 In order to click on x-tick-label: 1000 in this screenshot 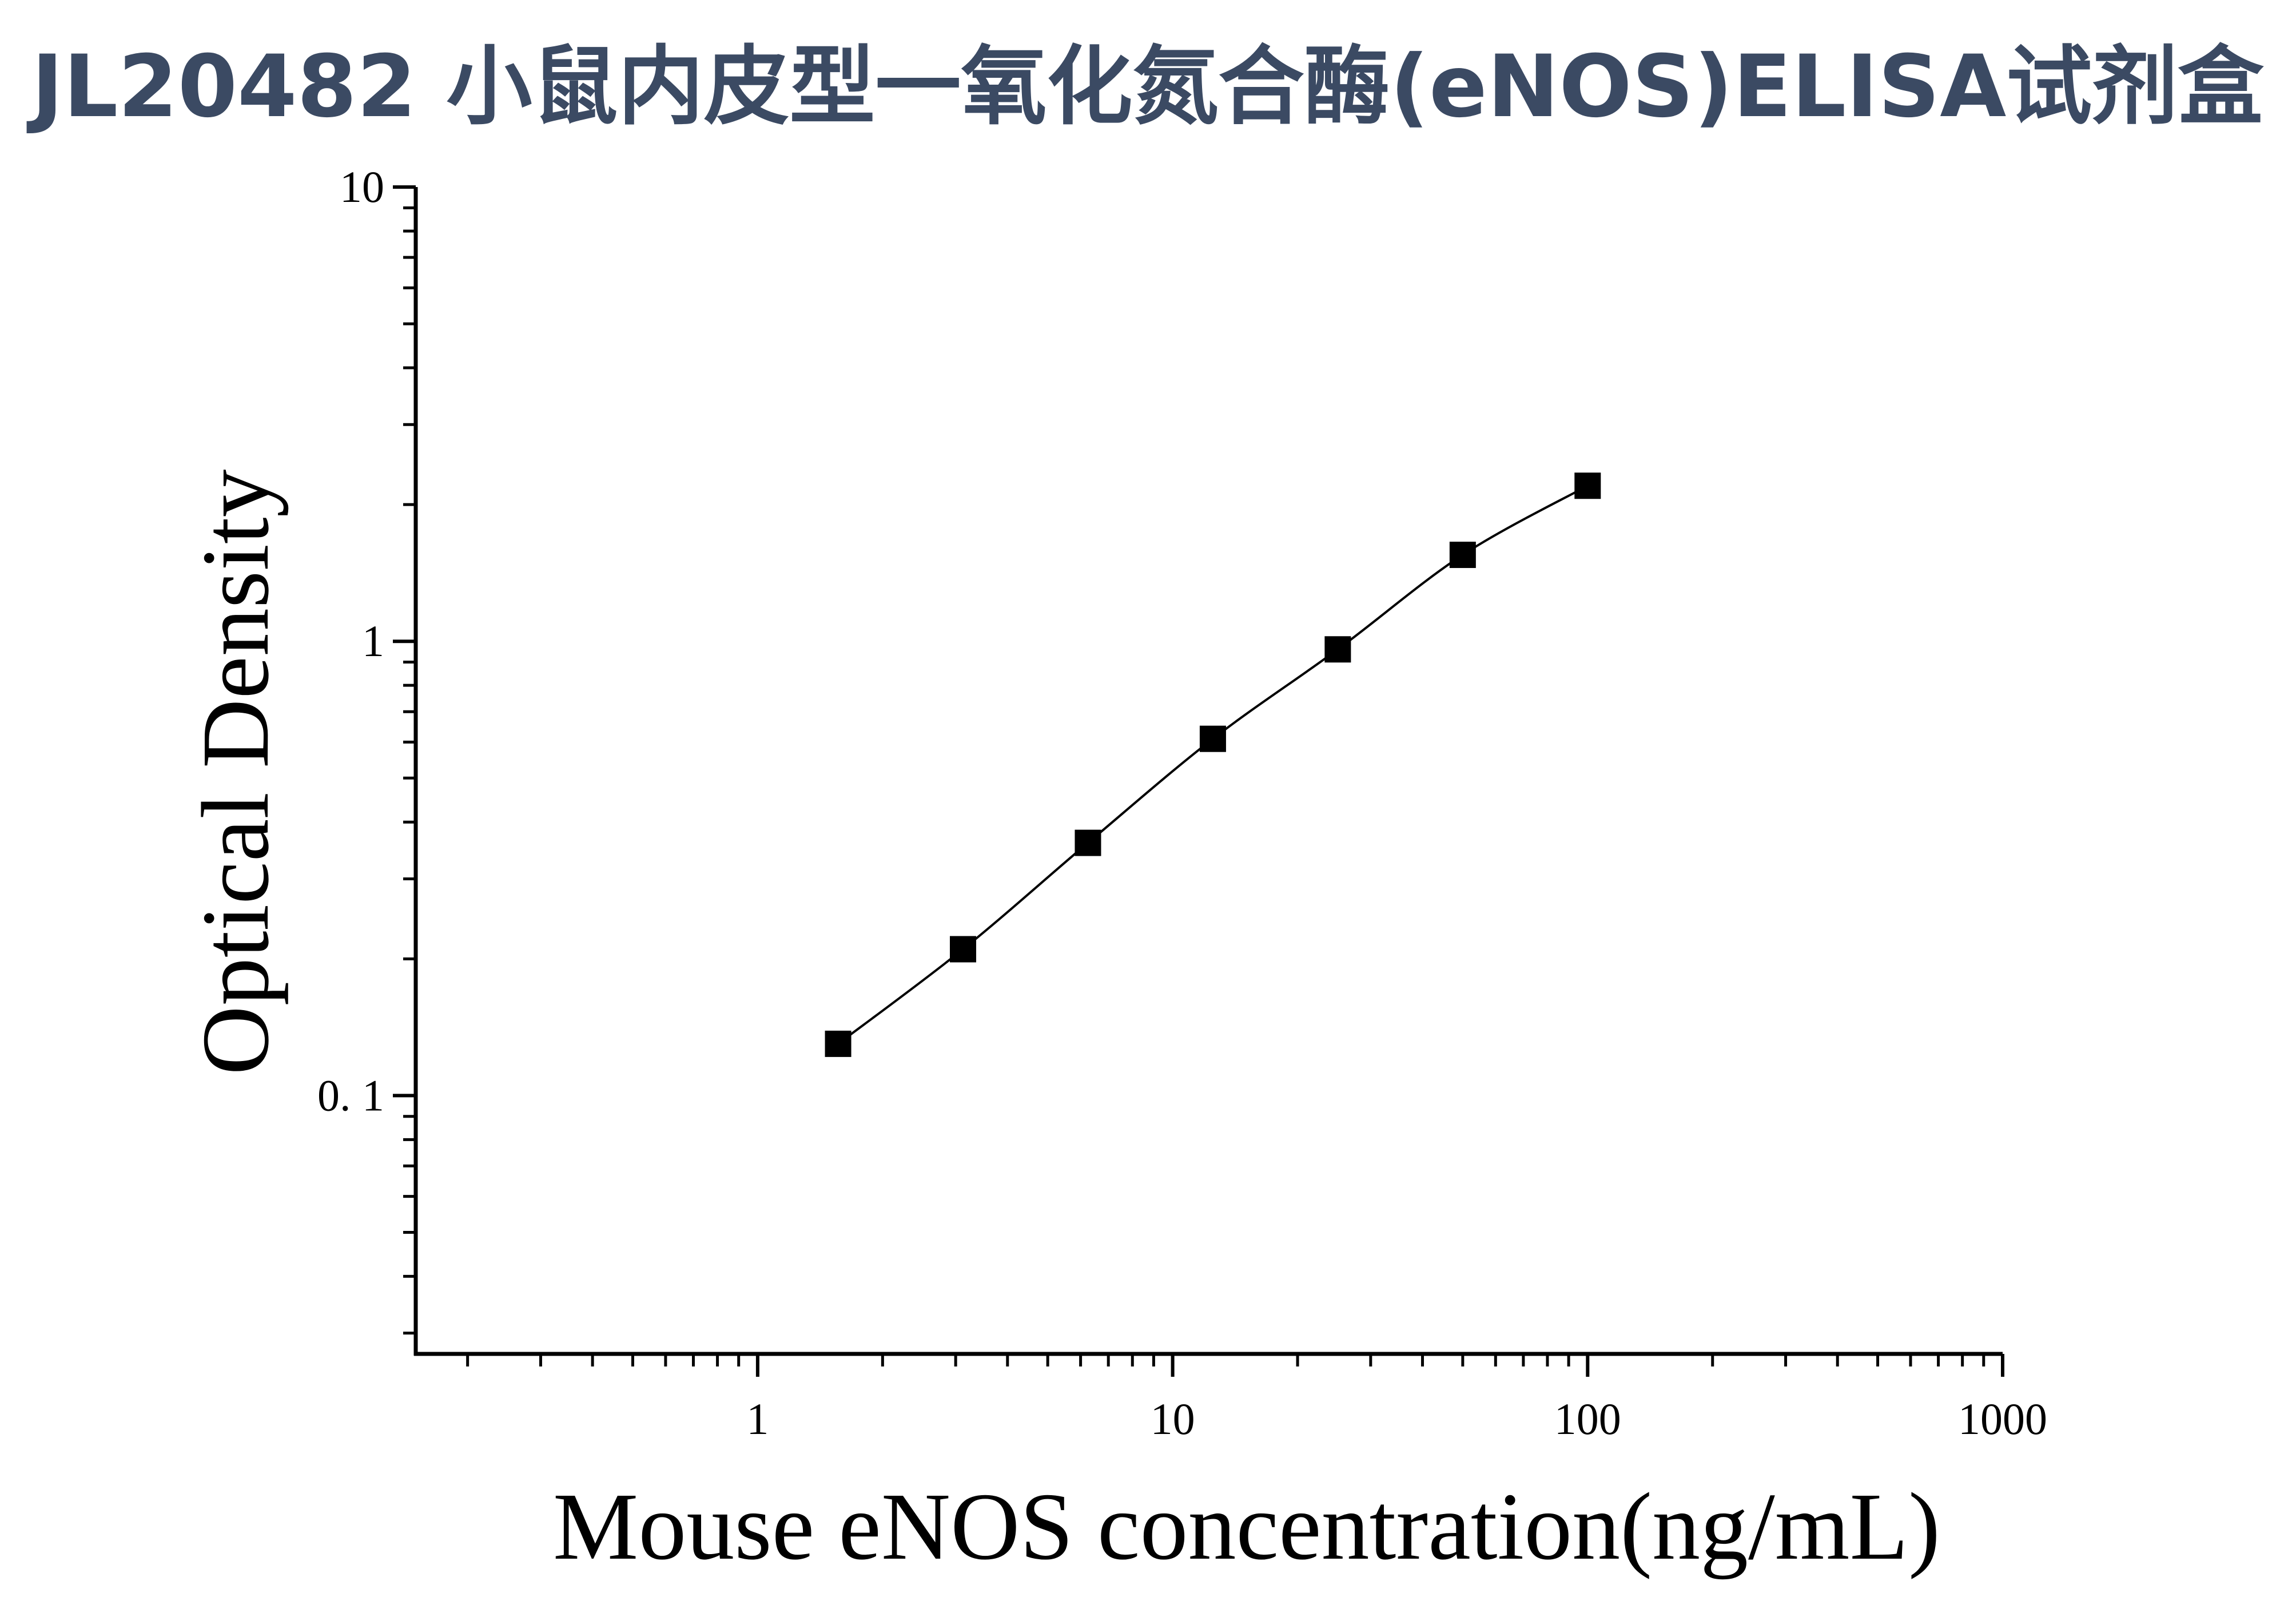, I will do `click(2002, 1419)`.